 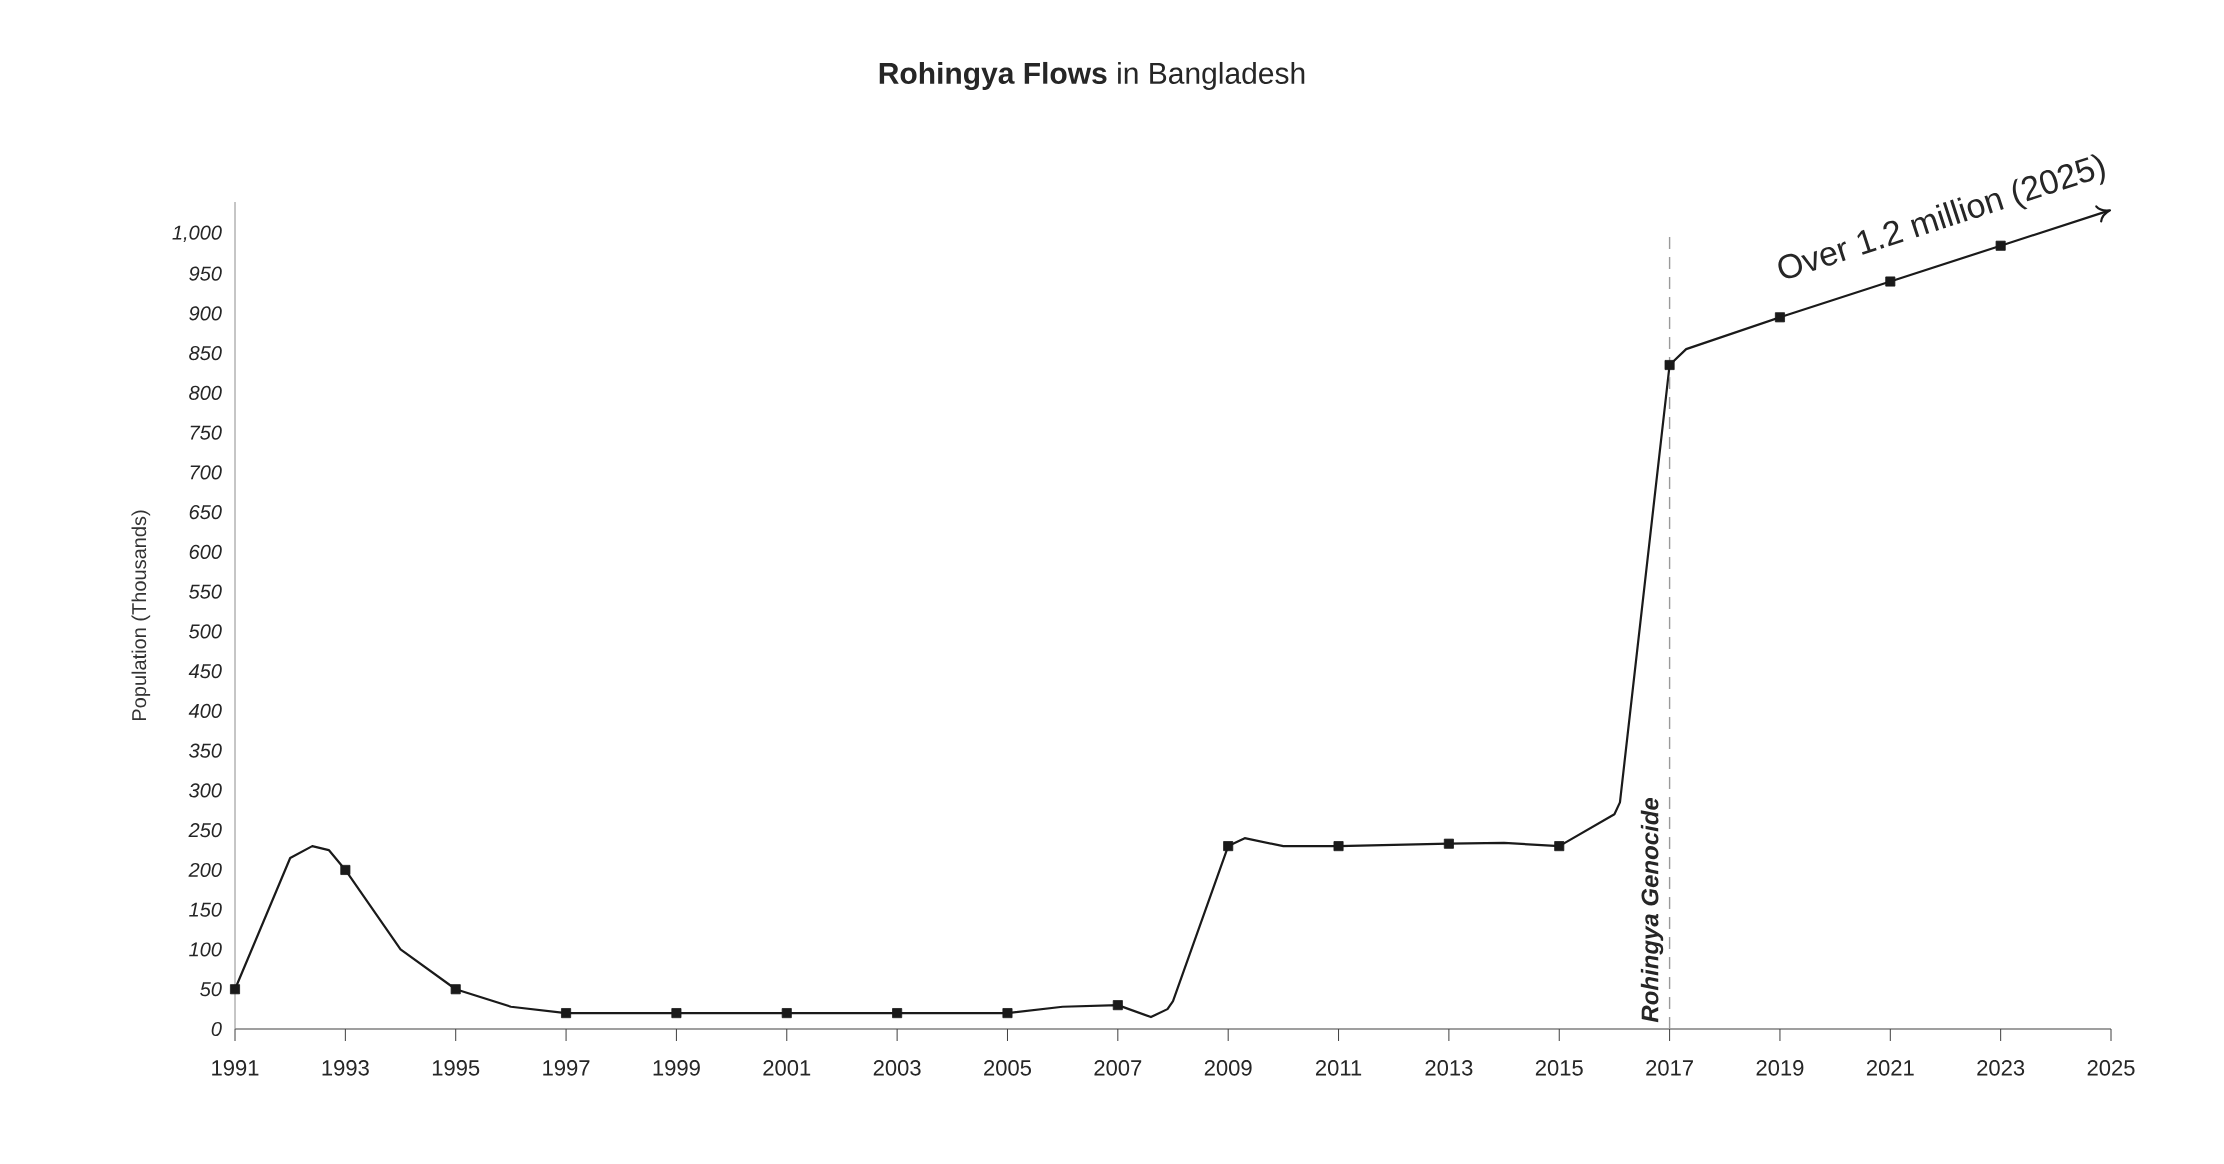 What do you see at coordinates (141, 615) in the screenshot?
I see `y-axis-title: Population (Thousands)` at bounding box center [141, 615].